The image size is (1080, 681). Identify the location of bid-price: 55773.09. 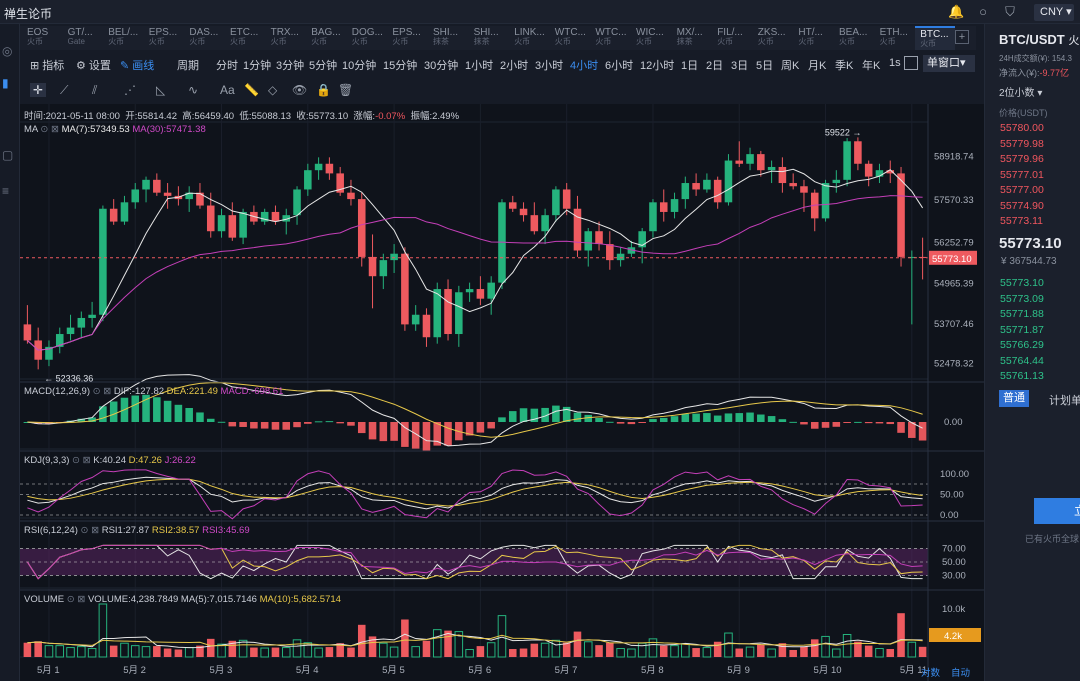
(1022, 298).